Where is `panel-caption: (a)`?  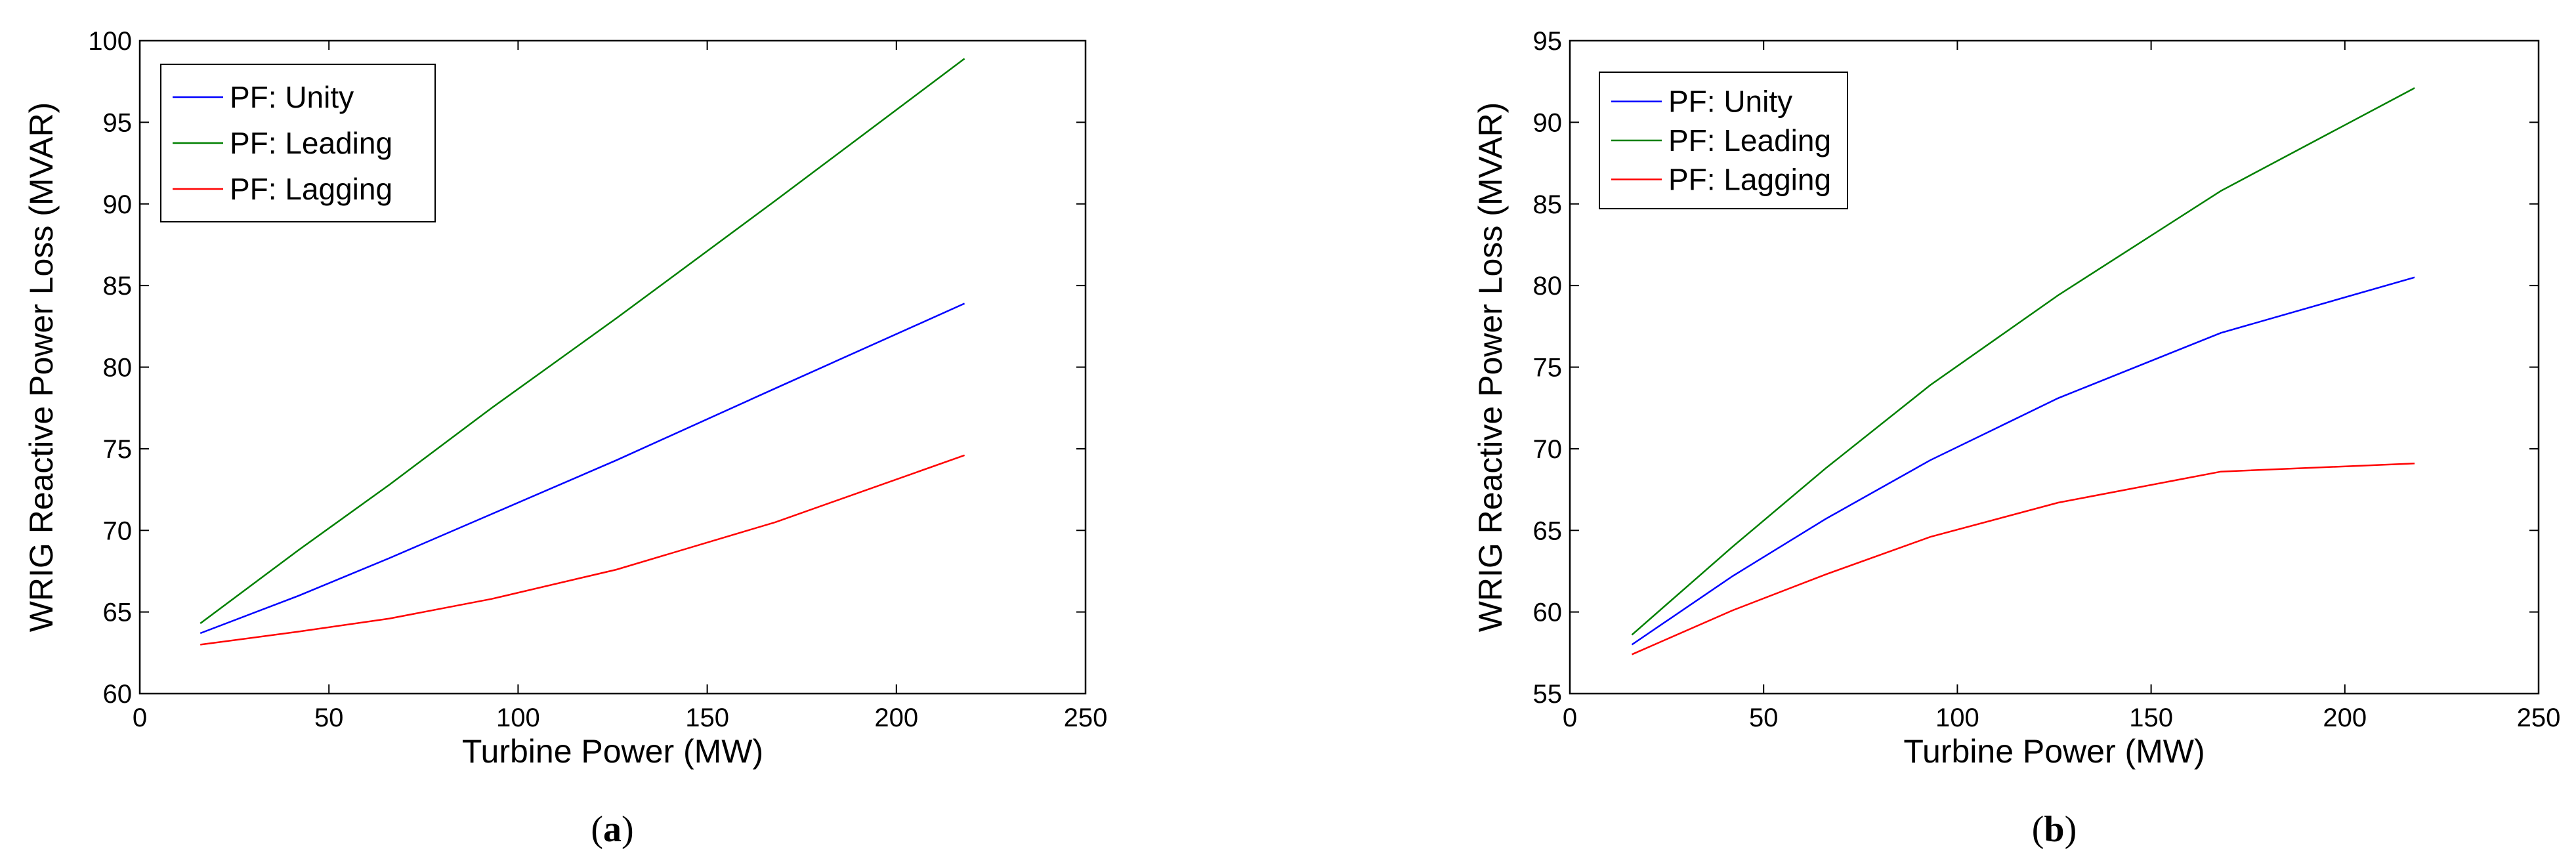 panel-caption: (a) is located at coordinates (612, 830).